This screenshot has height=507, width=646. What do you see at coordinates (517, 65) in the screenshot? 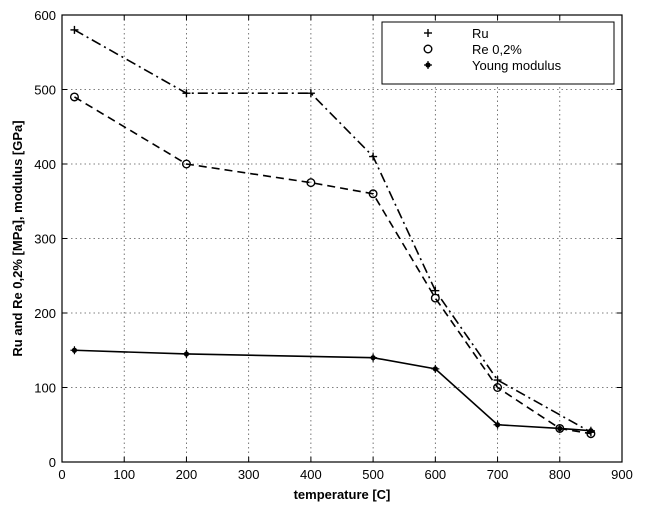
I see `legend-label-young-modulus: Young modulus` at bounding box center [517, 65].